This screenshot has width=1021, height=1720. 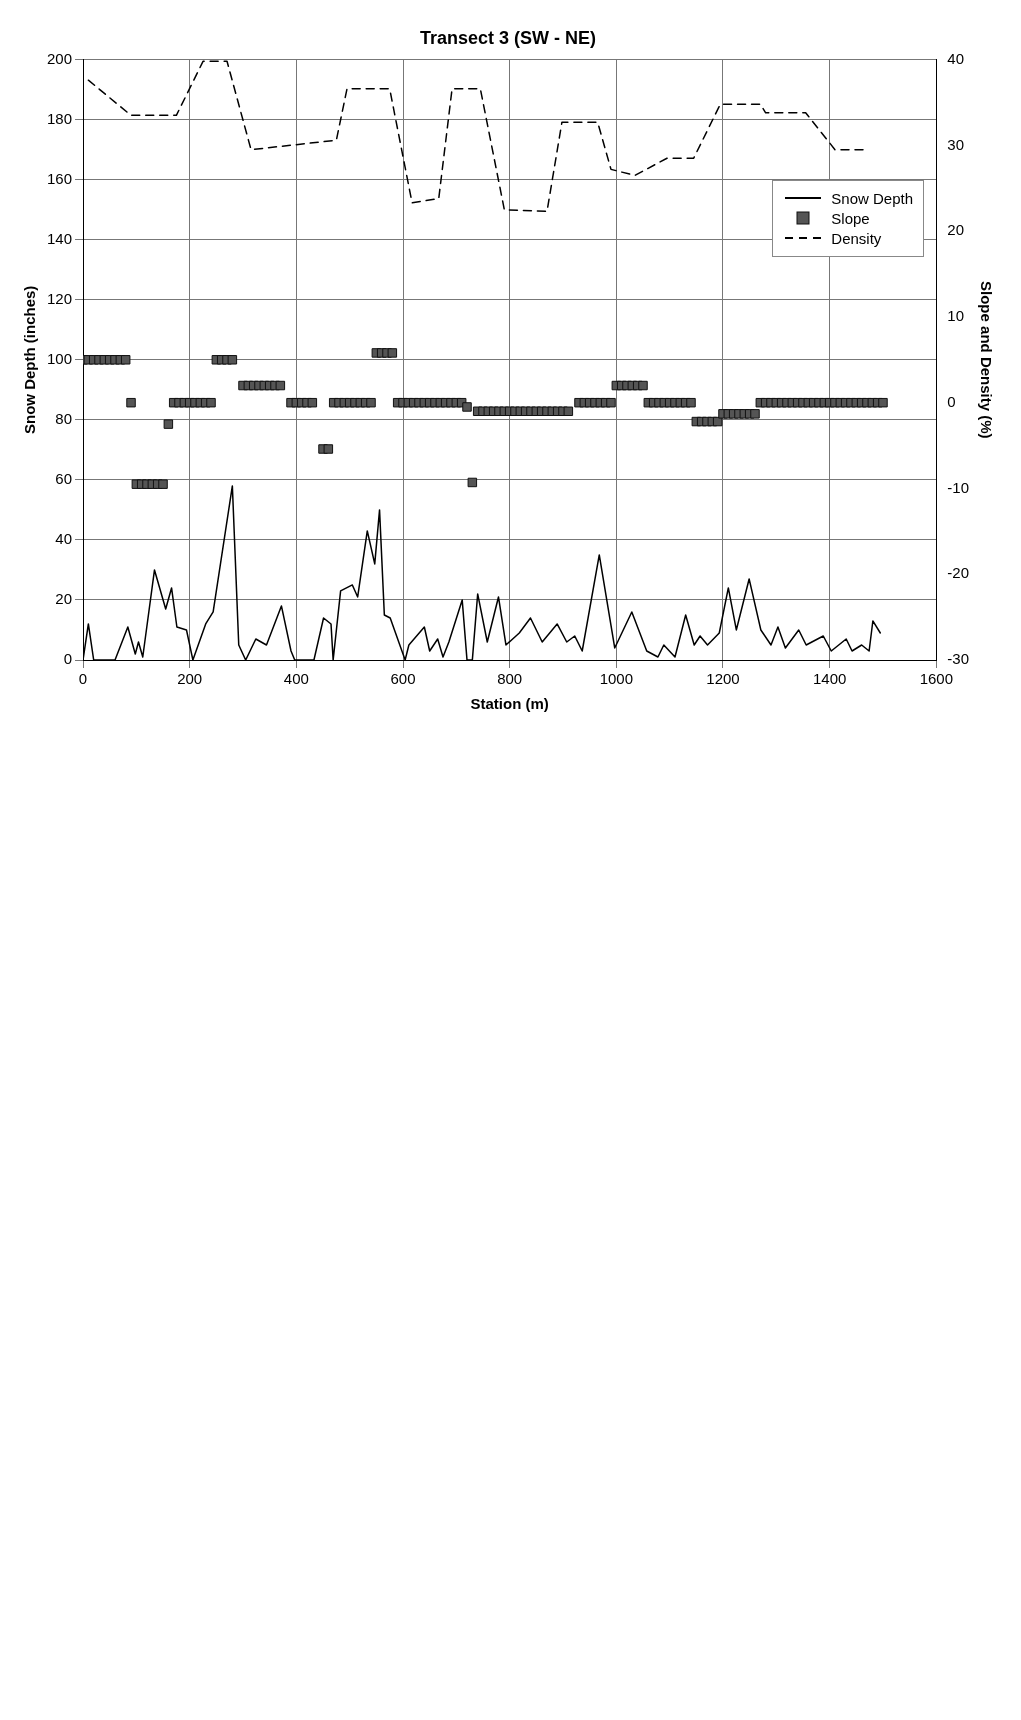 What do you see at coordinates (60, 118) in the screenshot?
I see `y-tick-label: 180` at bounding box center [60, 118].